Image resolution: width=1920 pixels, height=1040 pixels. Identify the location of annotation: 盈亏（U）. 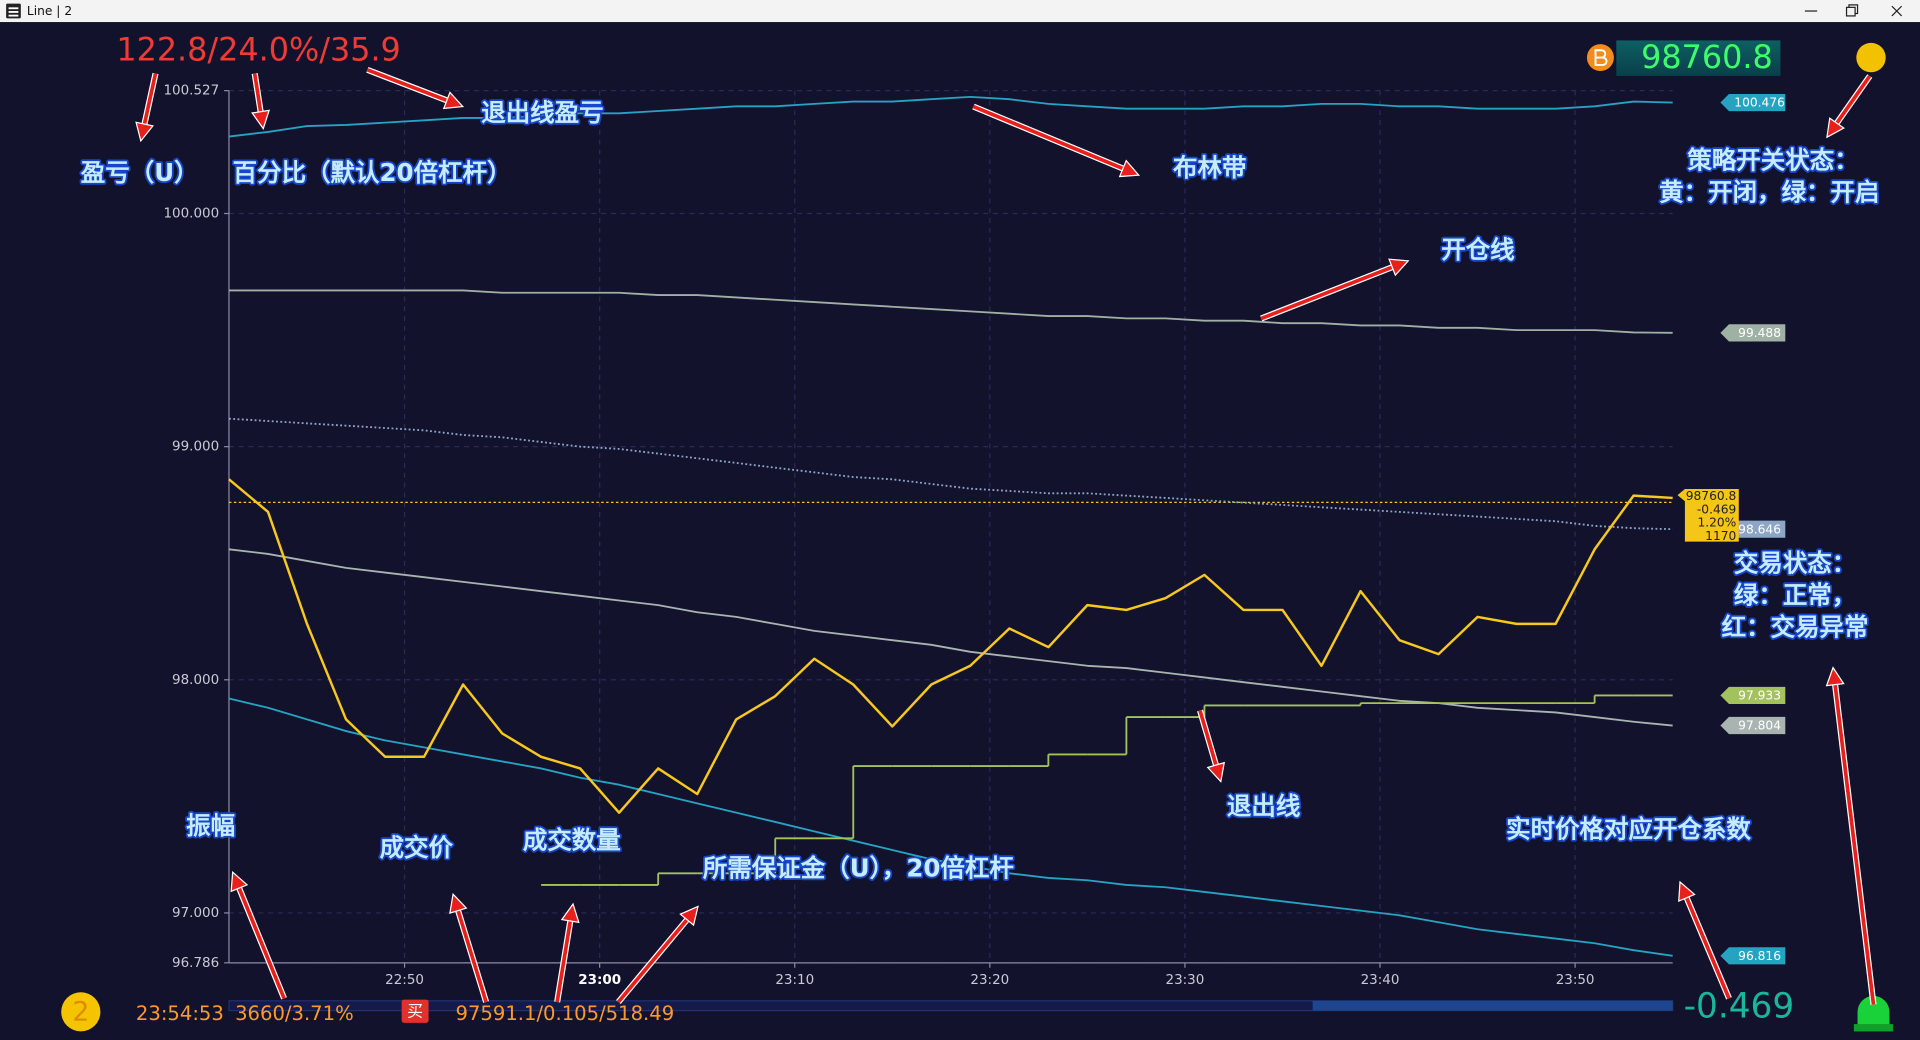
(140, 172).